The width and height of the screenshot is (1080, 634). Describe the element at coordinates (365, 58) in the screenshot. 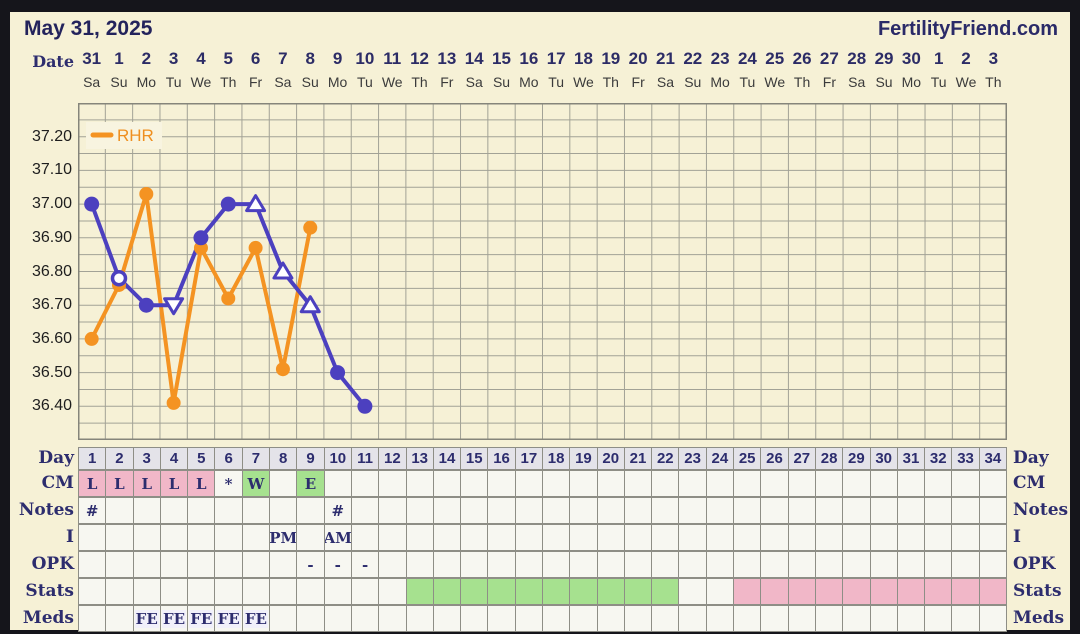

I see `date-cell: 10` at that location.